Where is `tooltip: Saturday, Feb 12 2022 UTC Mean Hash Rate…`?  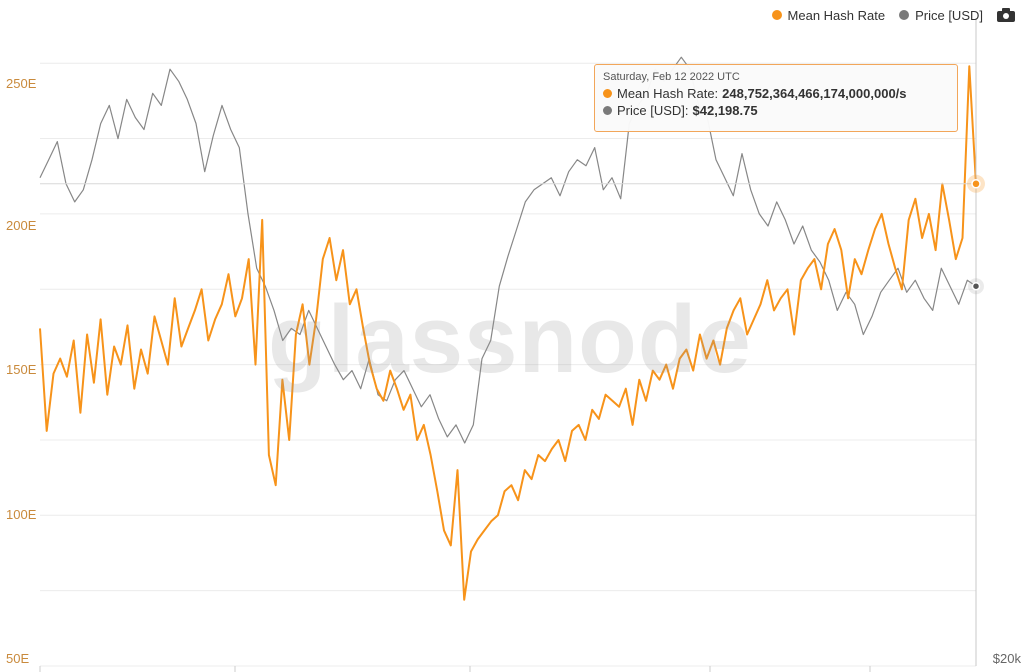 tooltip: Saturday, Feb 12 2022 UTC Mean Hash Rate… is located at coordinates (776, 98).